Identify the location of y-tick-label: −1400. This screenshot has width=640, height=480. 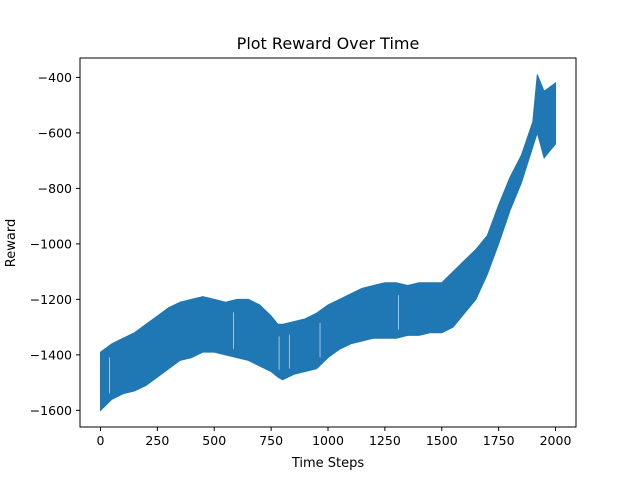
(51, 354).